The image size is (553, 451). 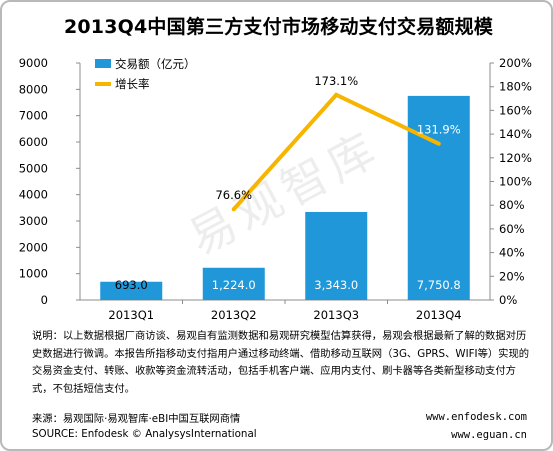 What do you see at coordinates (512, 276) in the screenshot?
I see `y-right-tick-label: 20%` at bounding box center [512, 276].